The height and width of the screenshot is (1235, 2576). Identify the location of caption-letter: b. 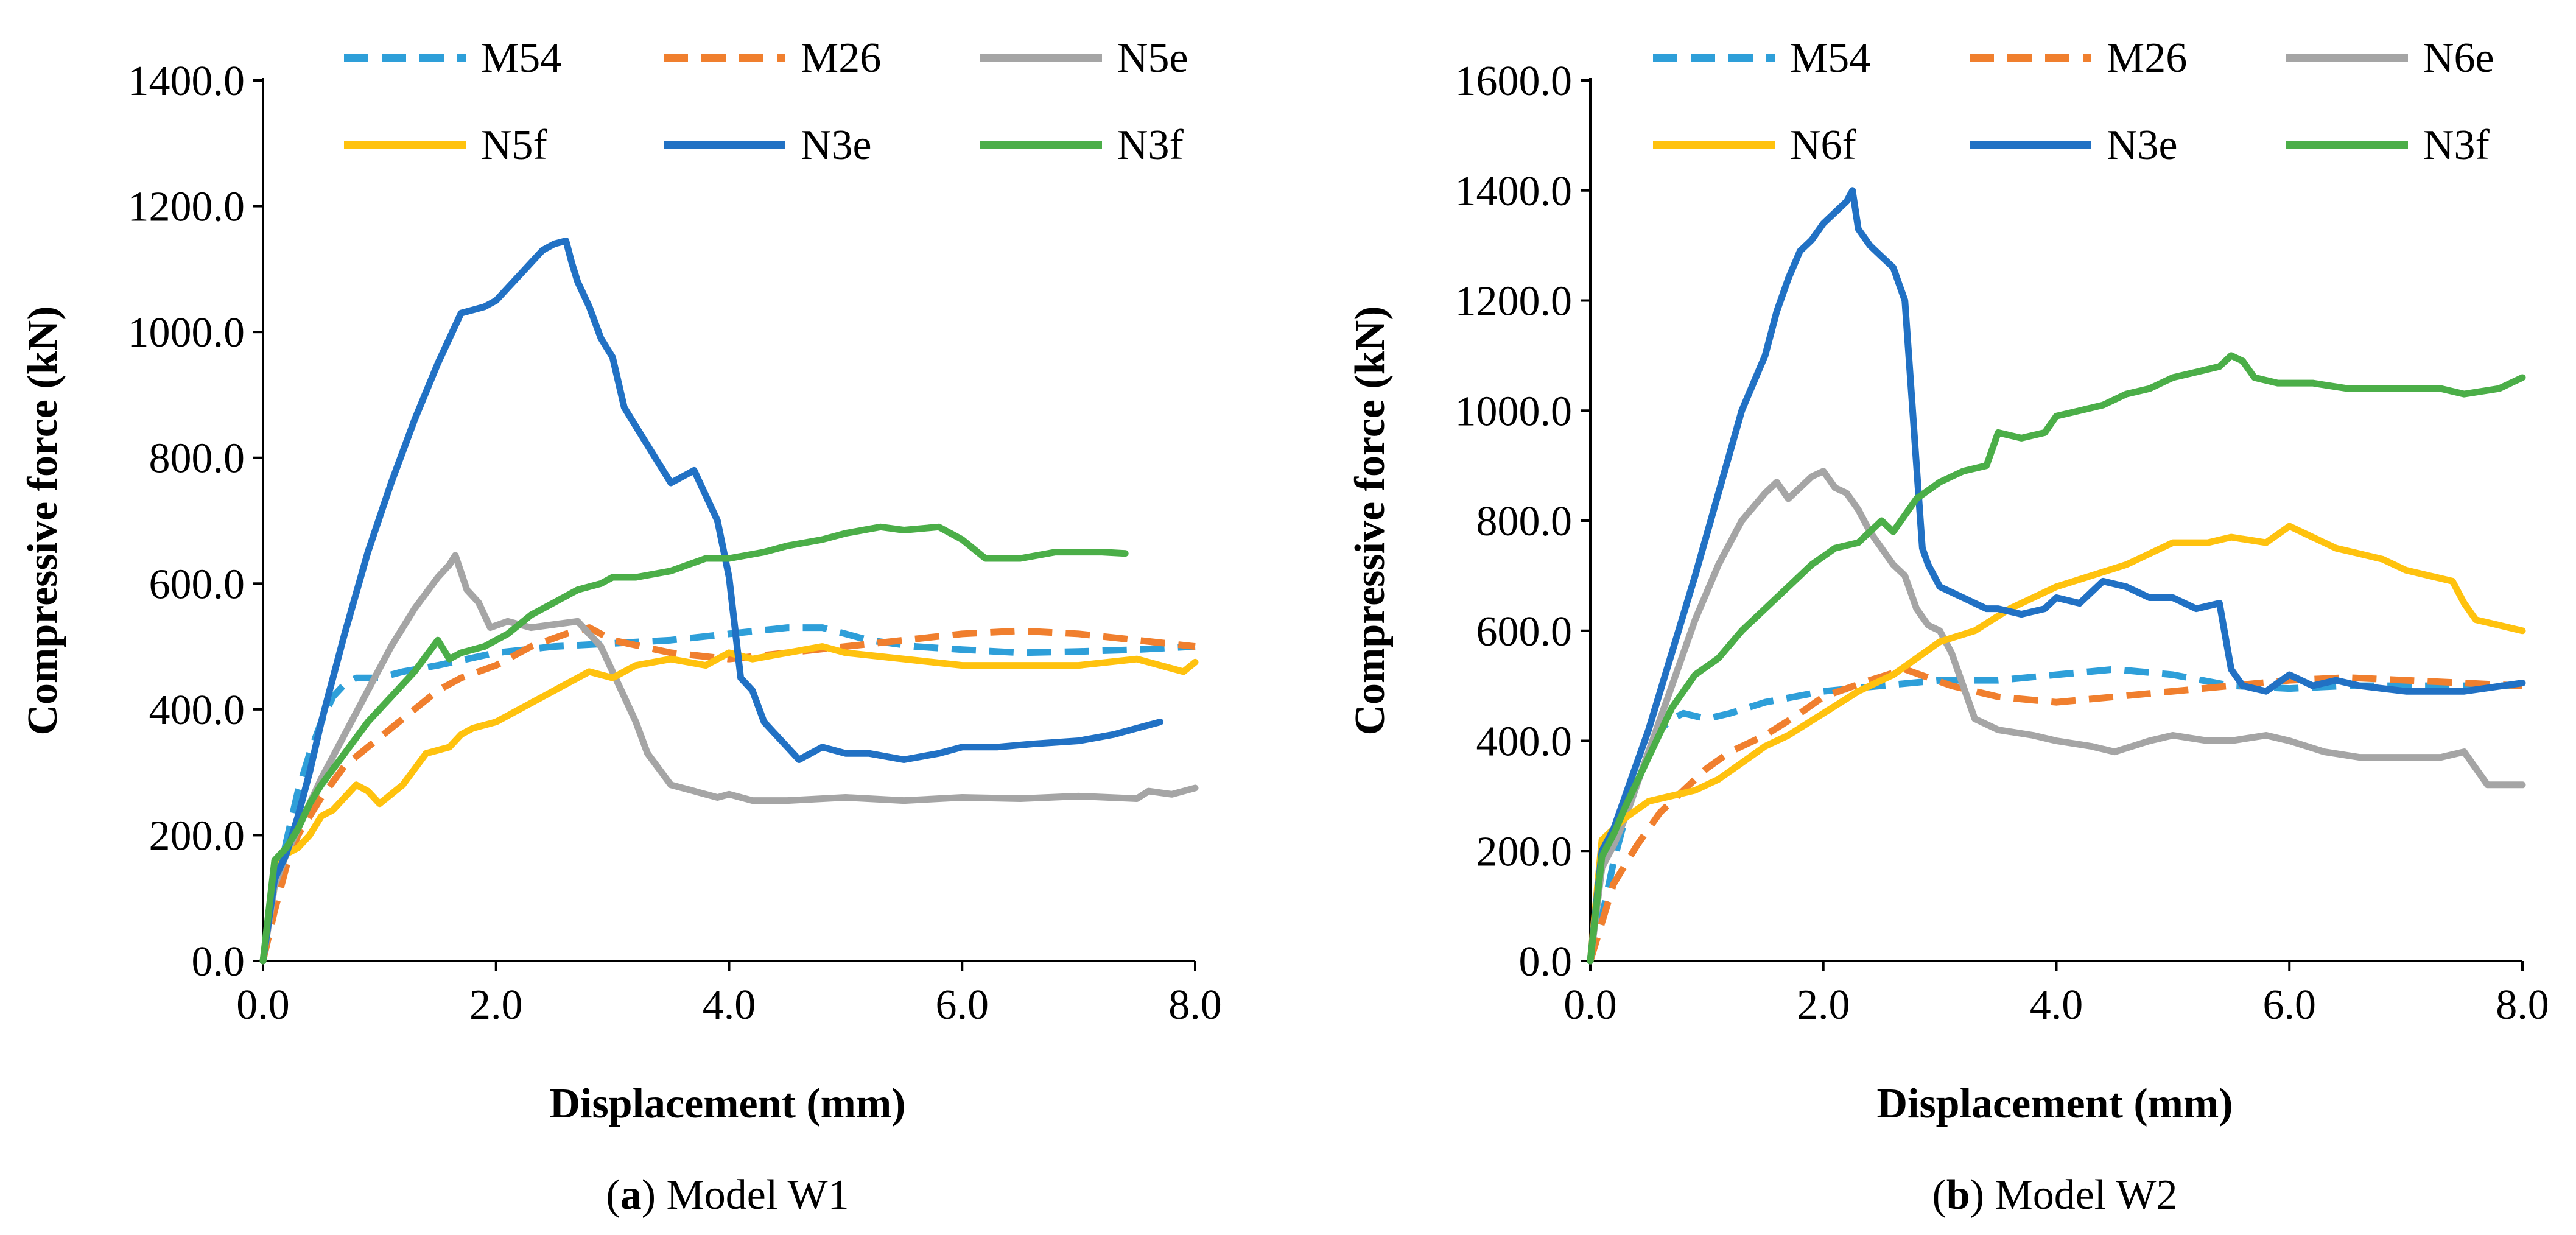
(1958, 1195).